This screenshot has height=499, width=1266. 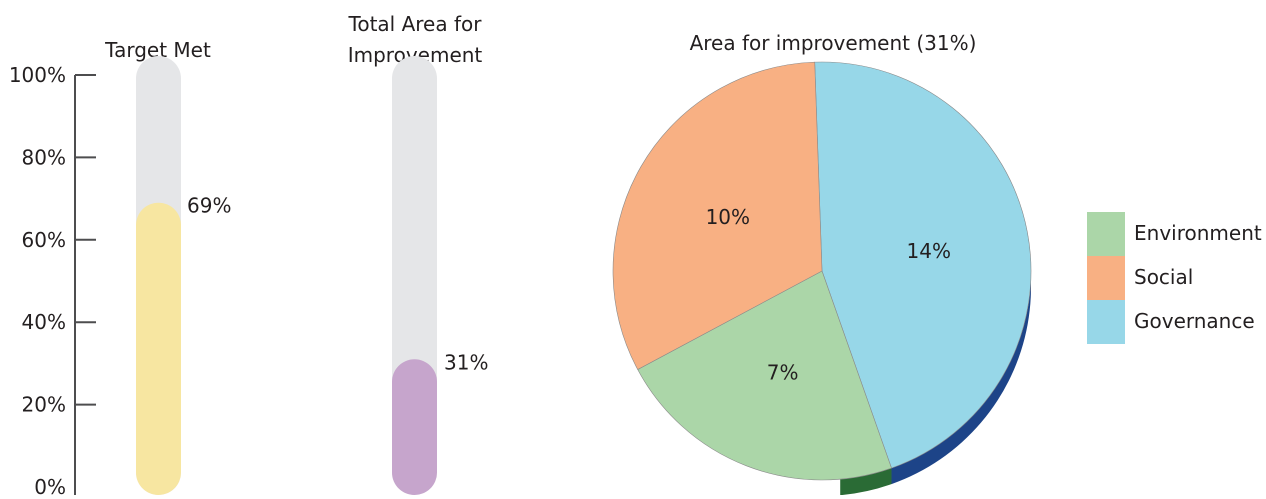 I want to click on target-met-bar-group: 69%, so click(x=183, y=275).